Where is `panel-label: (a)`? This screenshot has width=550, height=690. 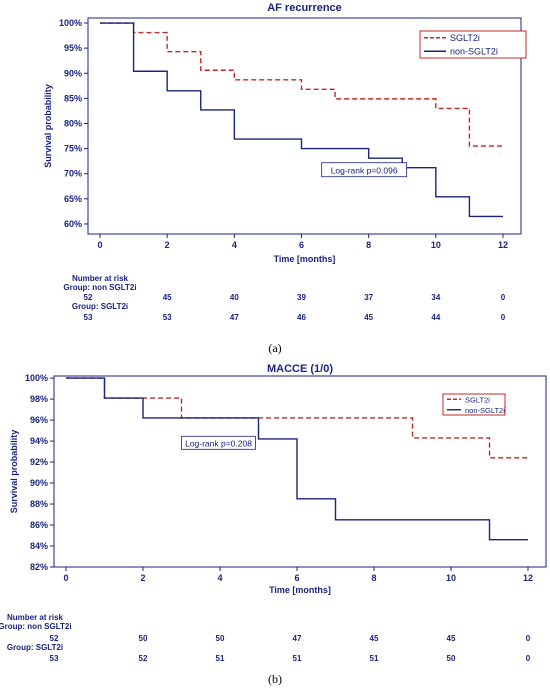 panel-label: (a) is located at coordinates (274, 348).